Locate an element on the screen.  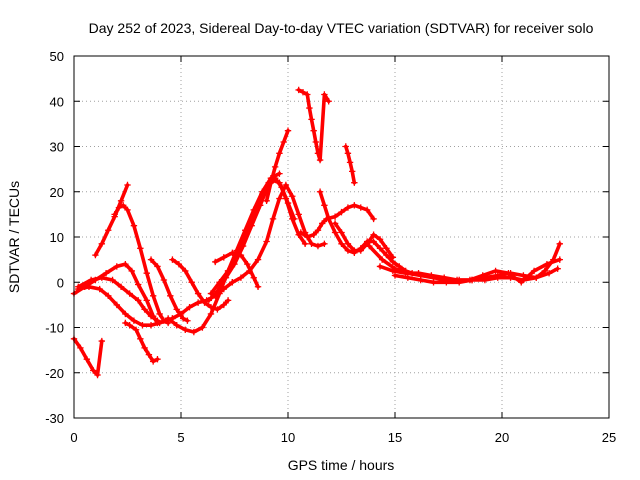
x-tick-label: 25 is located at coordinates (609, 437).